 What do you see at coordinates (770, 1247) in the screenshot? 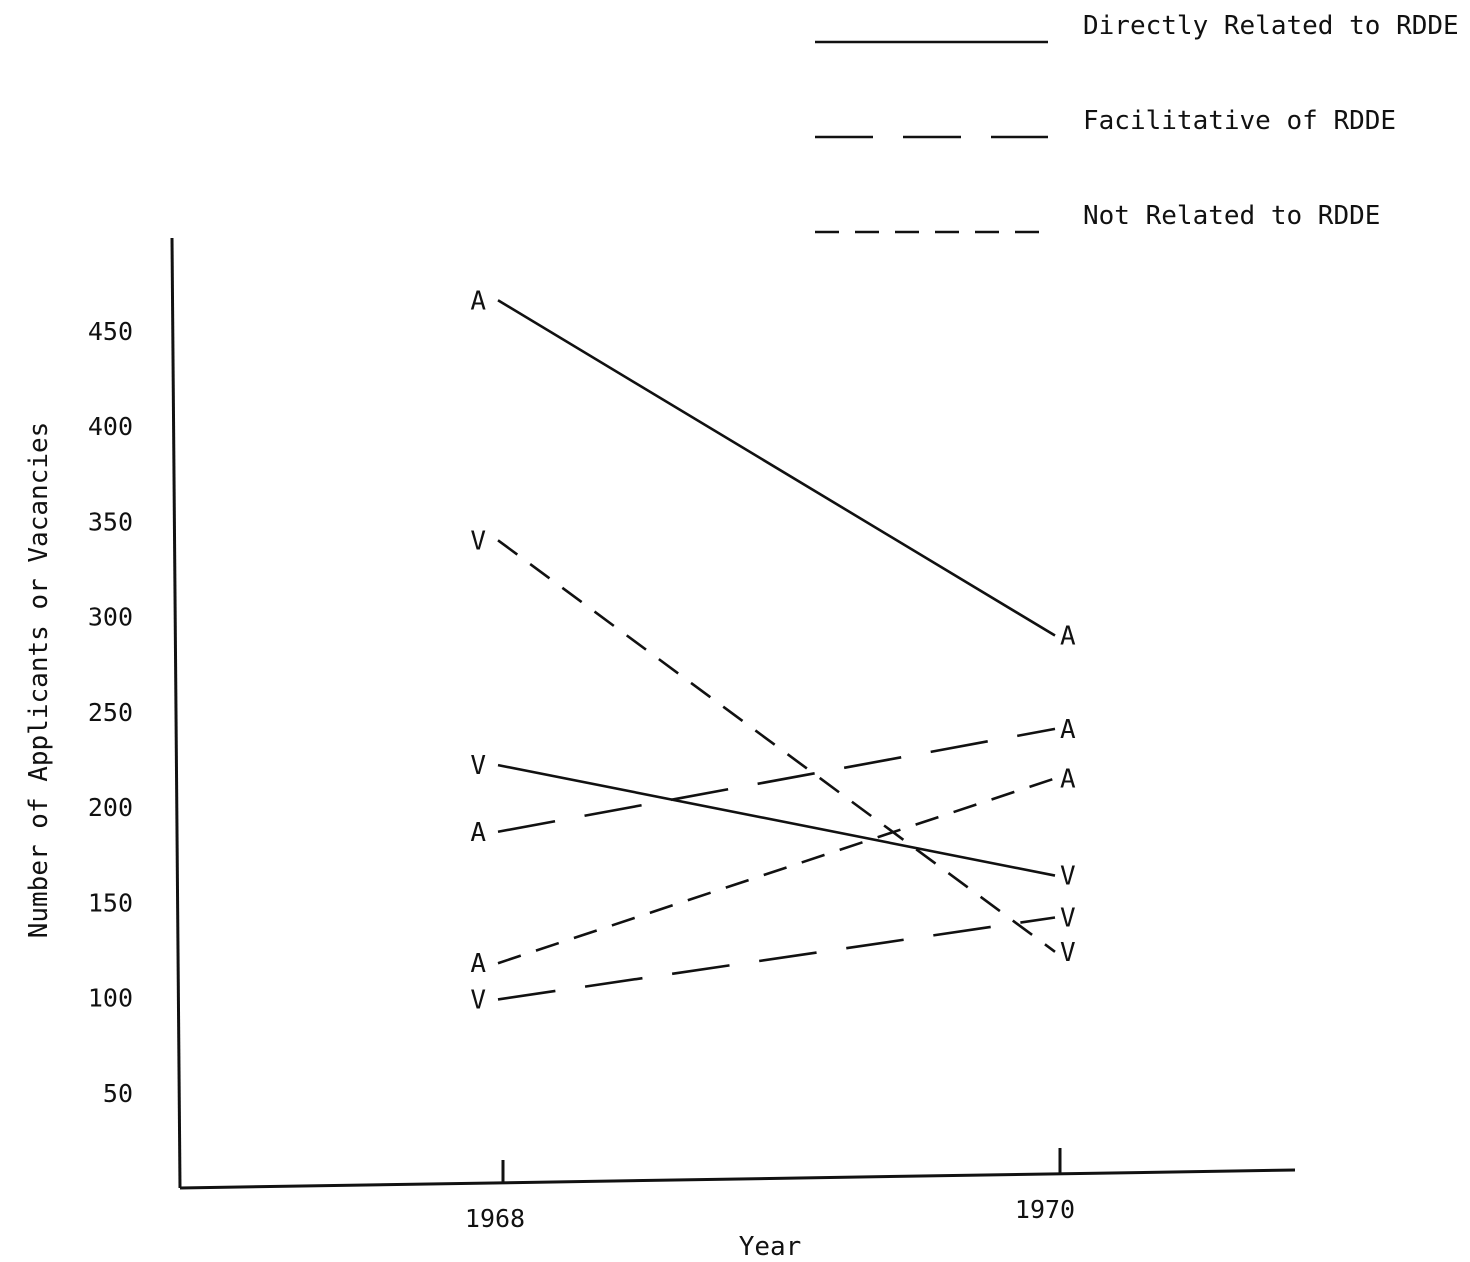
I see `x-axis-title: Year` at bounding box center [770, 1247].